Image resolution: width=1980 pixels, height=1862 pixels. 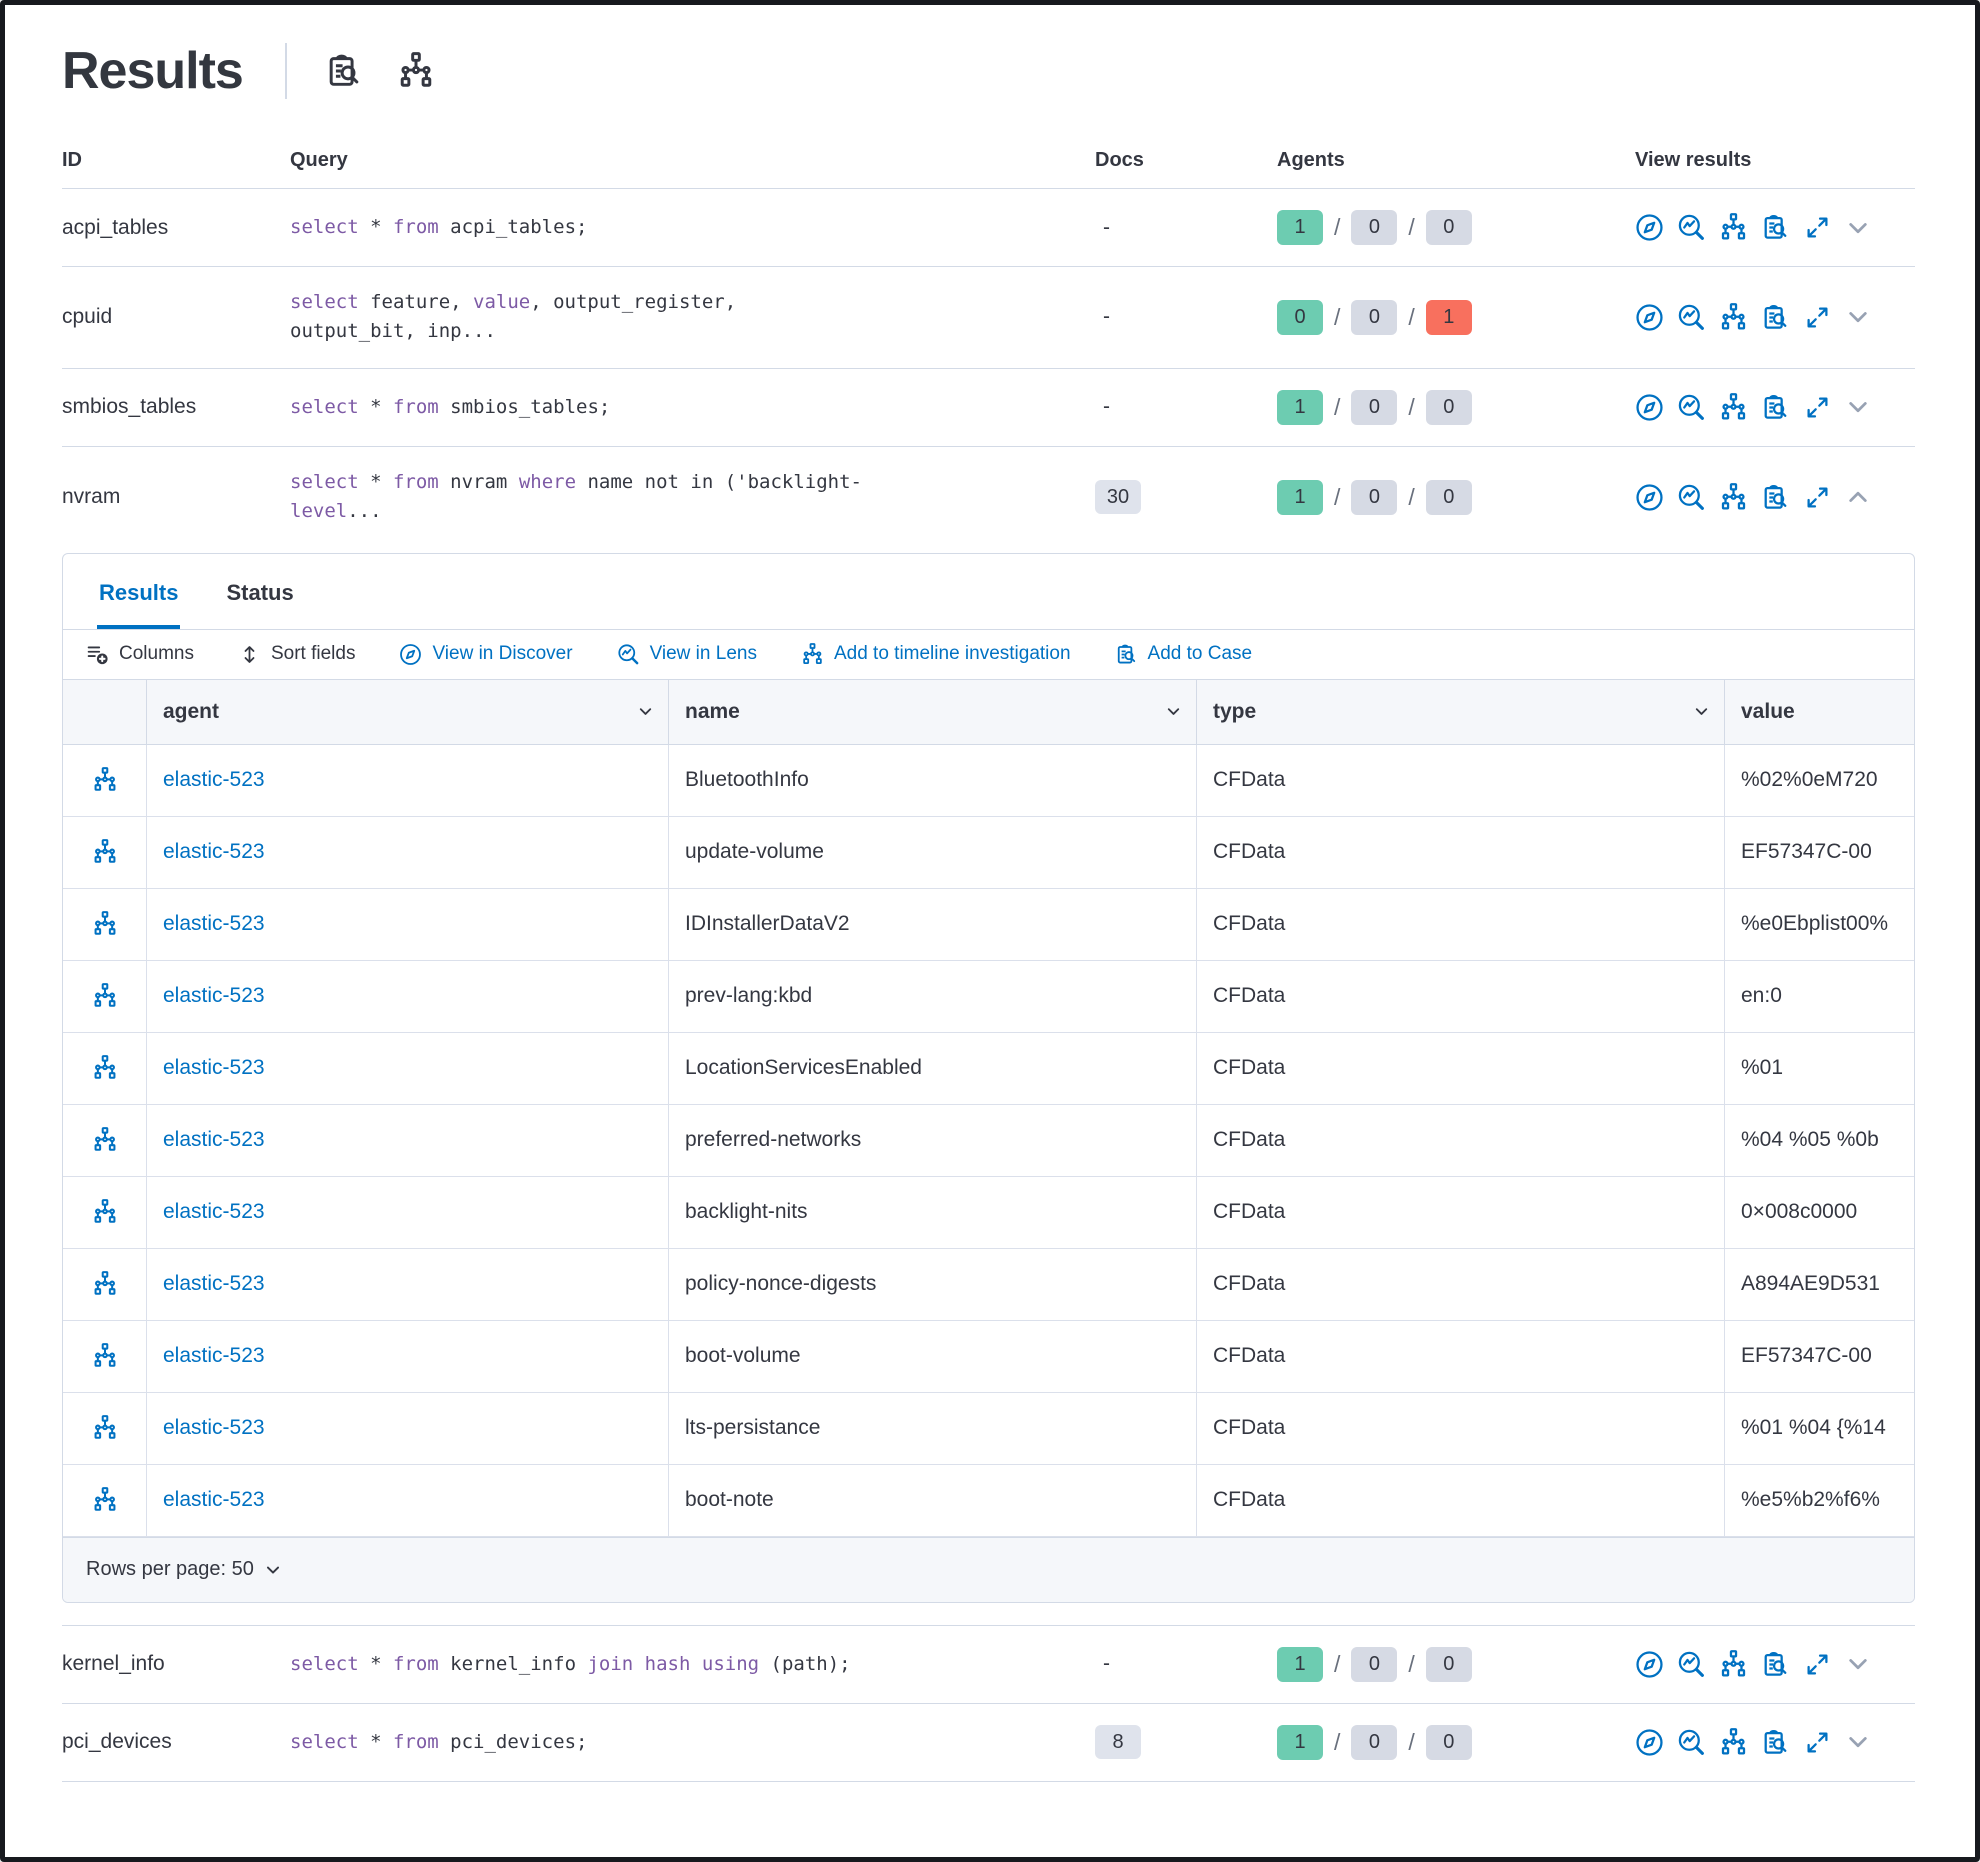 I want to click on result-row: elastic-523 BluetoothInfo CFData %02%0eM720, so click(x=988, y=780).